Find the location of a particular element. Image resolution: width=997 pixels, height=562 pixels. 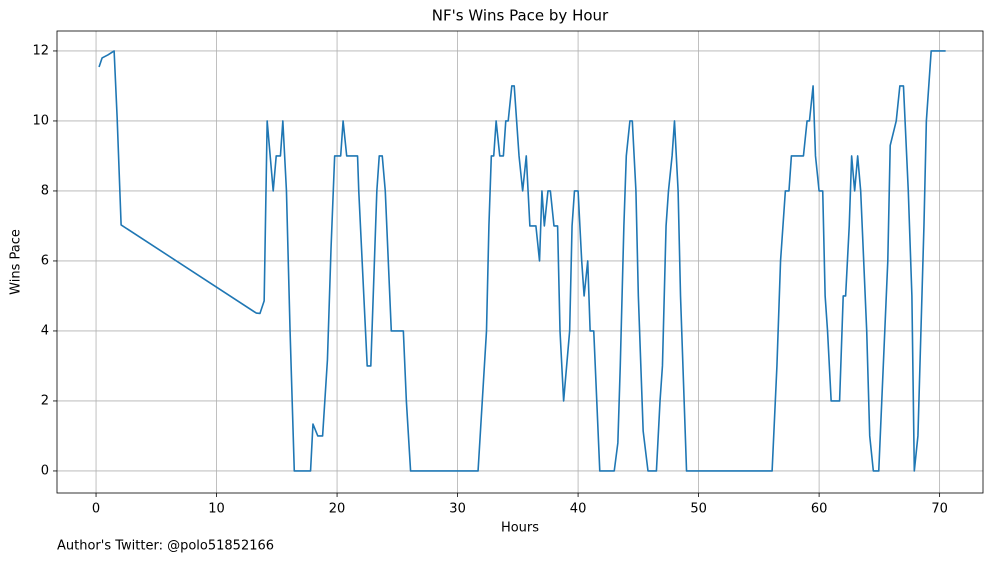

x-tick-label: 60 is located at coordinates (819, 509).